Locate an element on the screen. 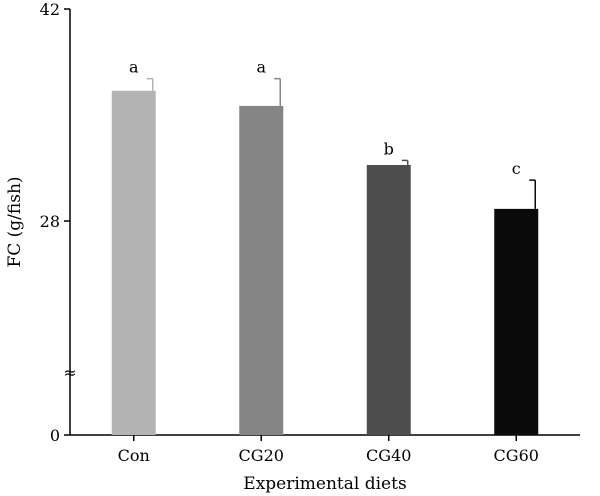 Image resolution: width=600 pixels, height=496 pixels. x-tick-label: CG20 is located at coordinates (261, 455).